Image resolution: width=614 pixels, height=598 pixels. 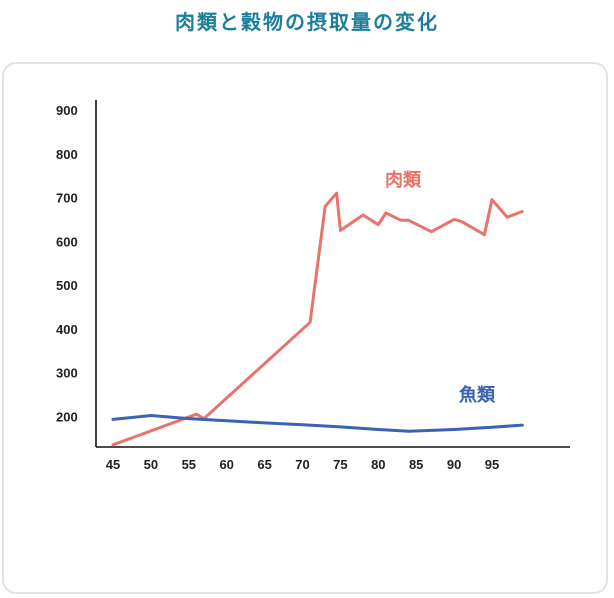 What do you see at coordinates (307, 22) in the screenshot?
I see `chart-title: 肉類と穀物の摂取量の変化` at bounding box center [307, 22].